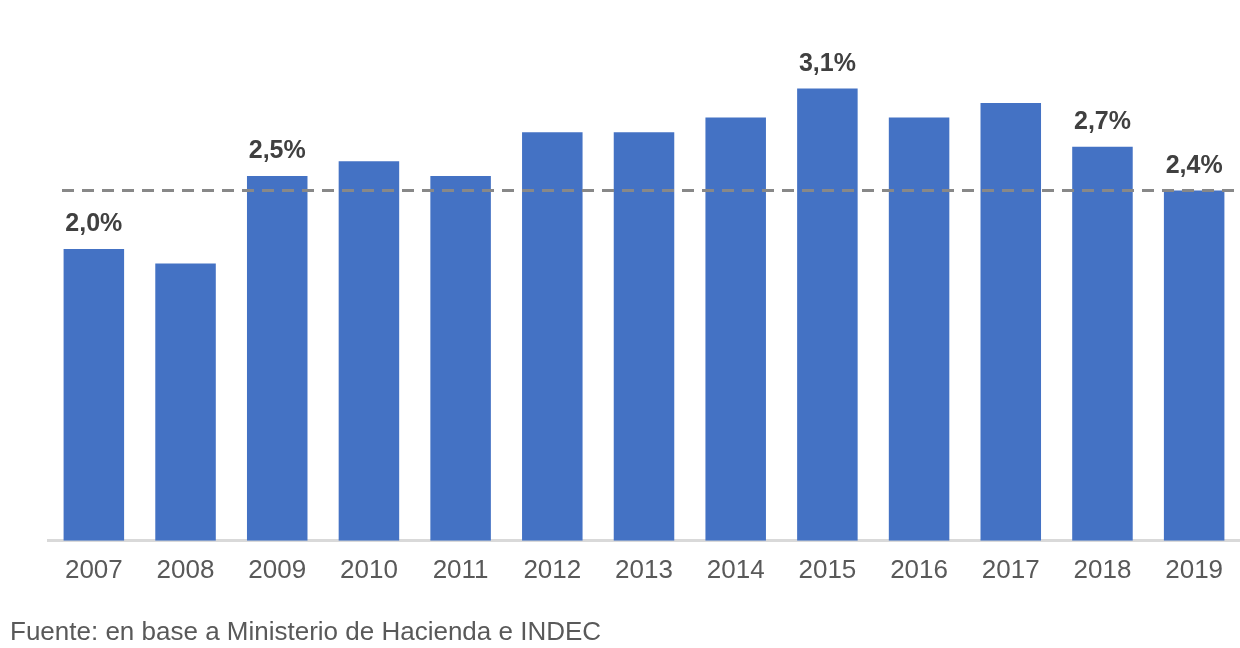 This screenshot has width=1240, height=648. I want to click on x-tick-label: 2007, so click(93, 568).